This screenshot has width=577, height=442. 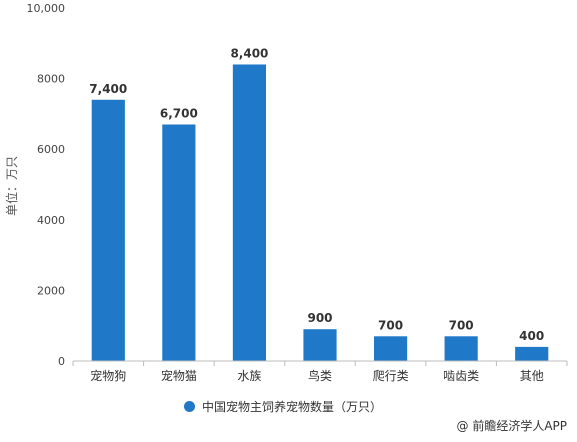 I want to click on bar-value-label: 400, so click(x=531, y=336).